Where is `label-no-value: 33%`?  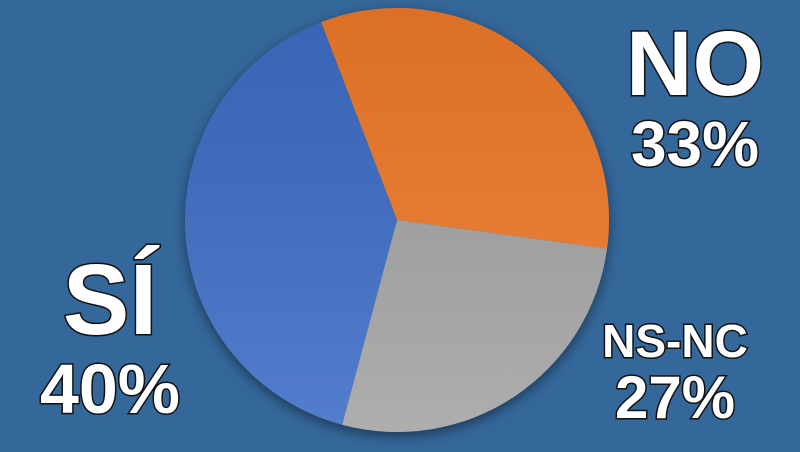 label-no-value: 33% is located at coordinates (694, 144).